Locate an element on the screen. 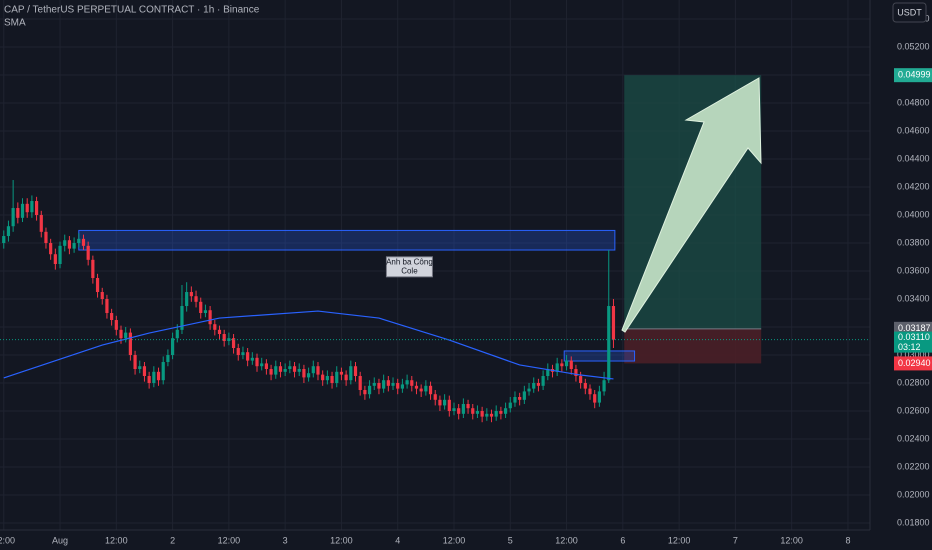 The image size is (932, 550). y-tick-label: 0.04800 is located at coordinates (913, 102).